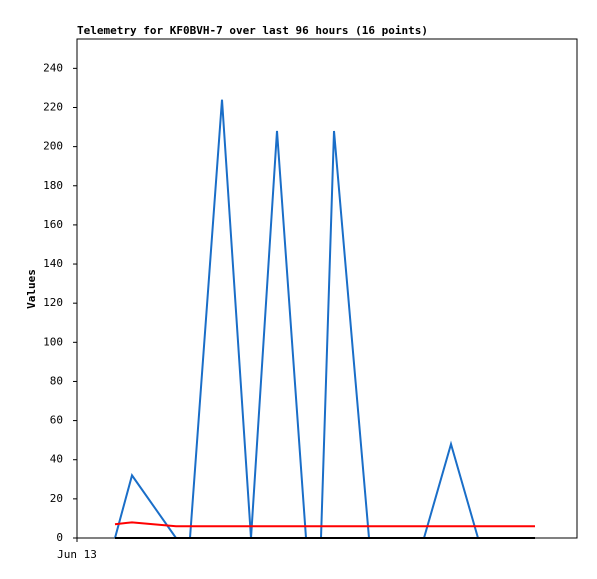 The image size is (597, 579). Describe the element at coordinates (53, 263) in the screenshot. I see `y-tick-label: 140` at that location.